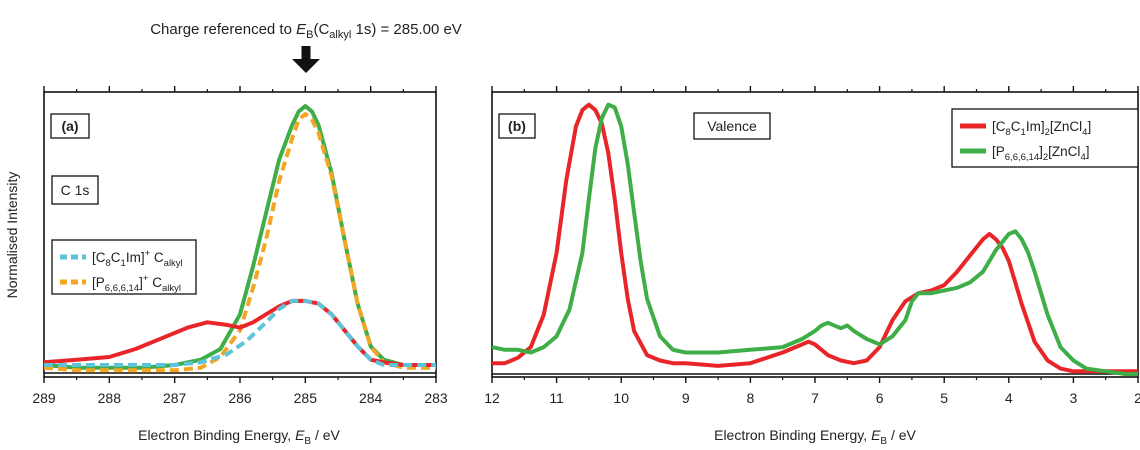 This screenshot has width=1140, height=450. I want to click on panel-label: (b), so click(517, 126).